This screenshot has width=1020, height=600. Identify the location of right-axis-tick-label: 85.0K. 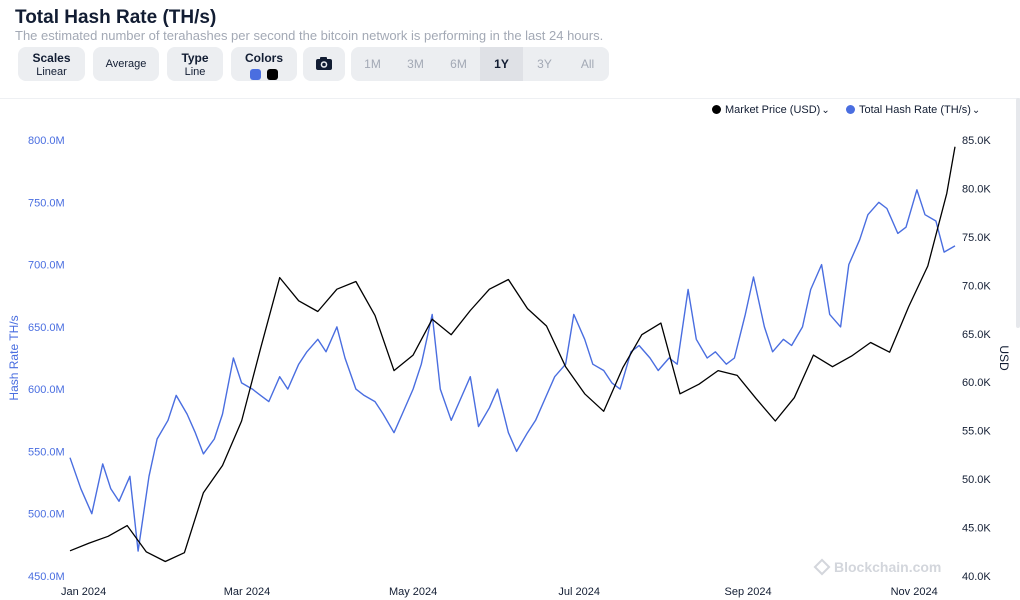
(976, 141).